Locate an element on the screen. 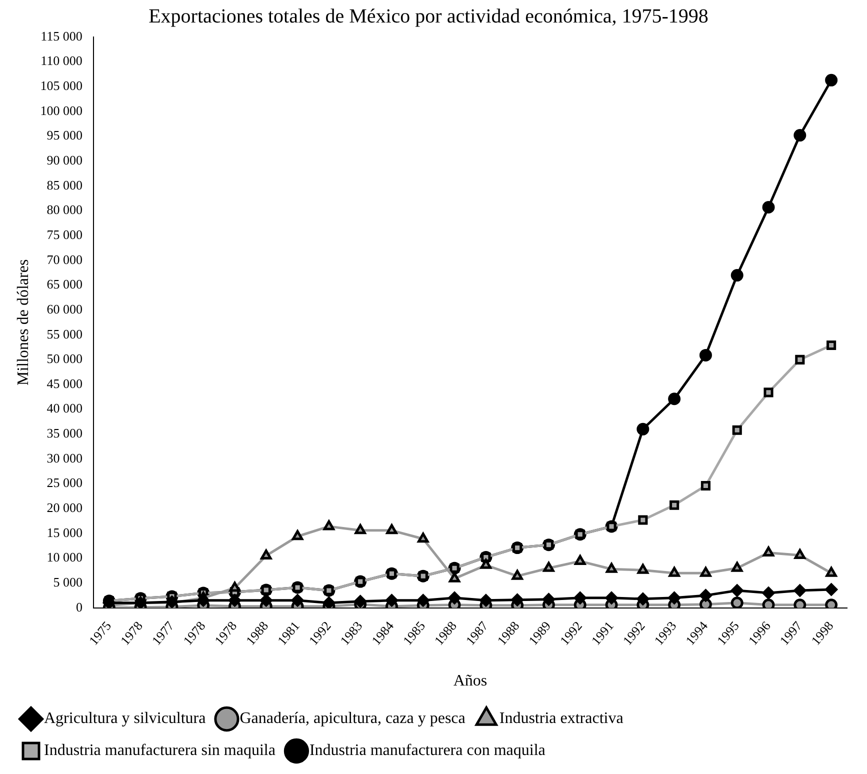 Image resolution: width=867 pixels, height=774 pixels. chart-title: Exportaciones totales de México por actividad económica, 1975-1998 is located at coordinates (428, 16).